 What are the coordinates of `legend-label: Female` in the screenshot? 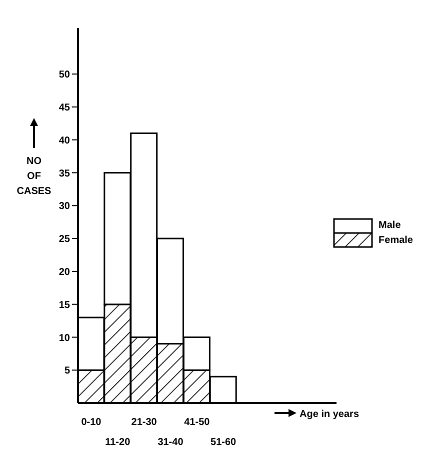 It's located at (395, 240).